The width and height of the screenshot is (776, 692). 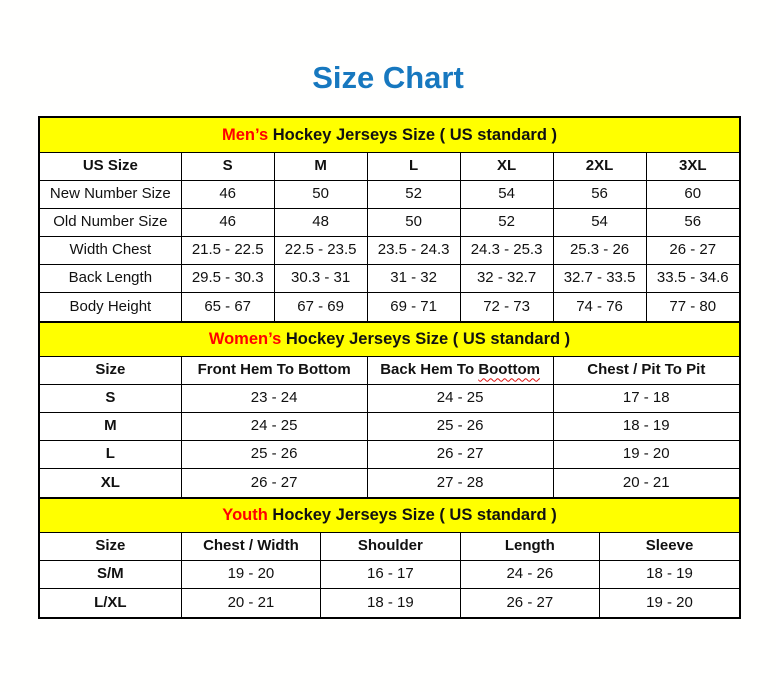 I want to click on size-value-cell: 30.3 - 31, so click(x=320, y=279).